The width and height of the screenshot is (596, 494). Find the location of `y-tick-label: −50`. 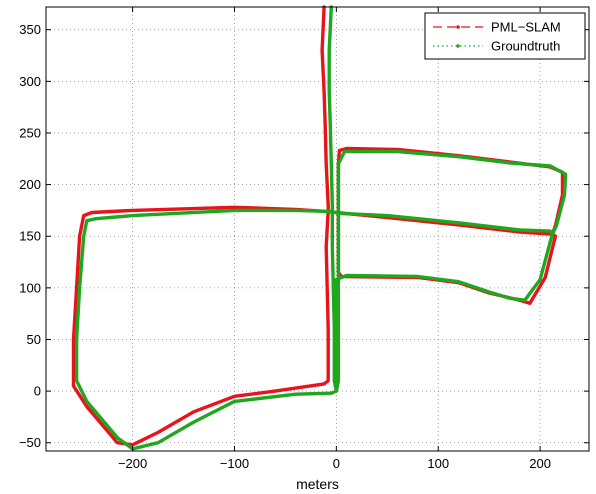

y-tick-label: −50 is located at coordinates (30, 442).